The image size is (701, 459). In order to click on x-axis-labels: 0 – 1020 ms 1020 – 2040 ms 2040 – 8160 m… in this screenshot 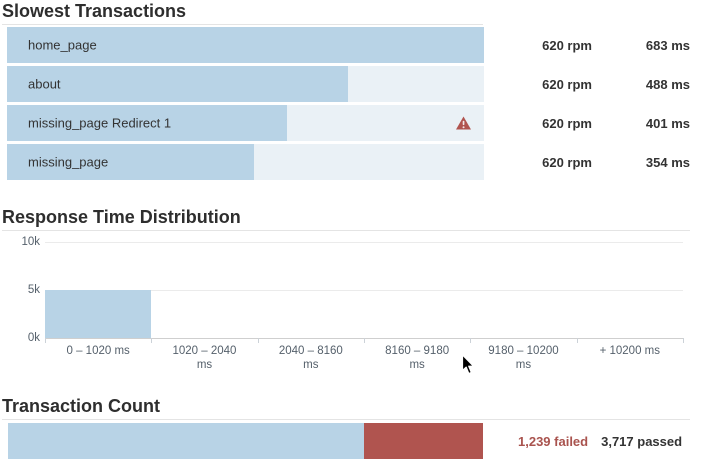, I will do `click(364, 358)`.